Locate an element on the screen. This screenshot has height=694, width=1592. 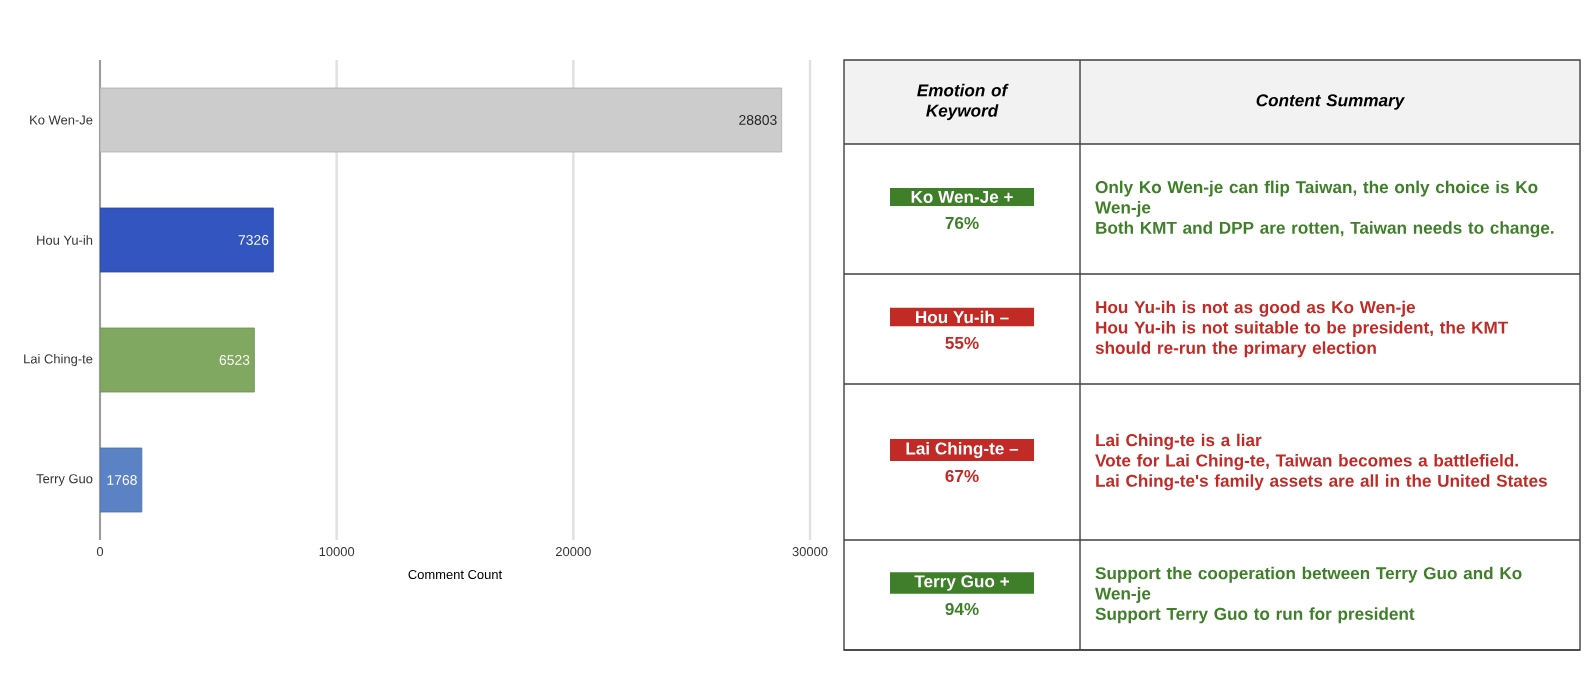
text: 67% is located at coordinates (962, 476).